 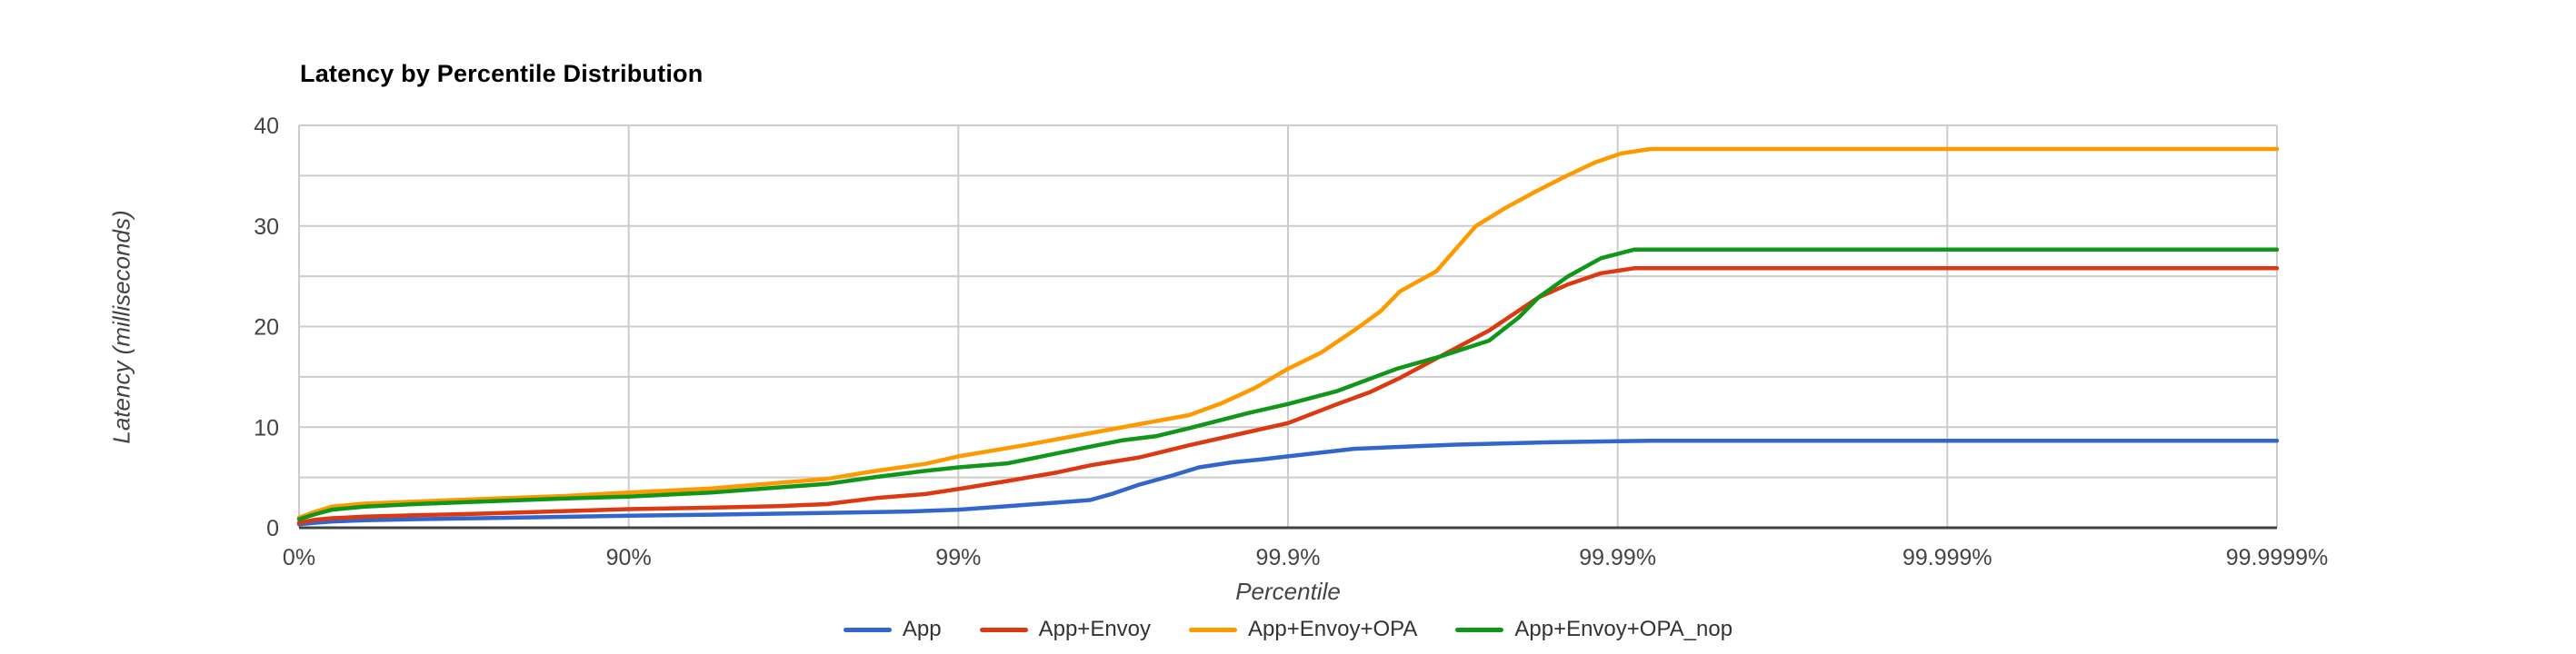 What do you see at coordinates (1288, 591) in the screenshot?
I see `x-axis-title: Percentile` at bounding box center [1288, 591].